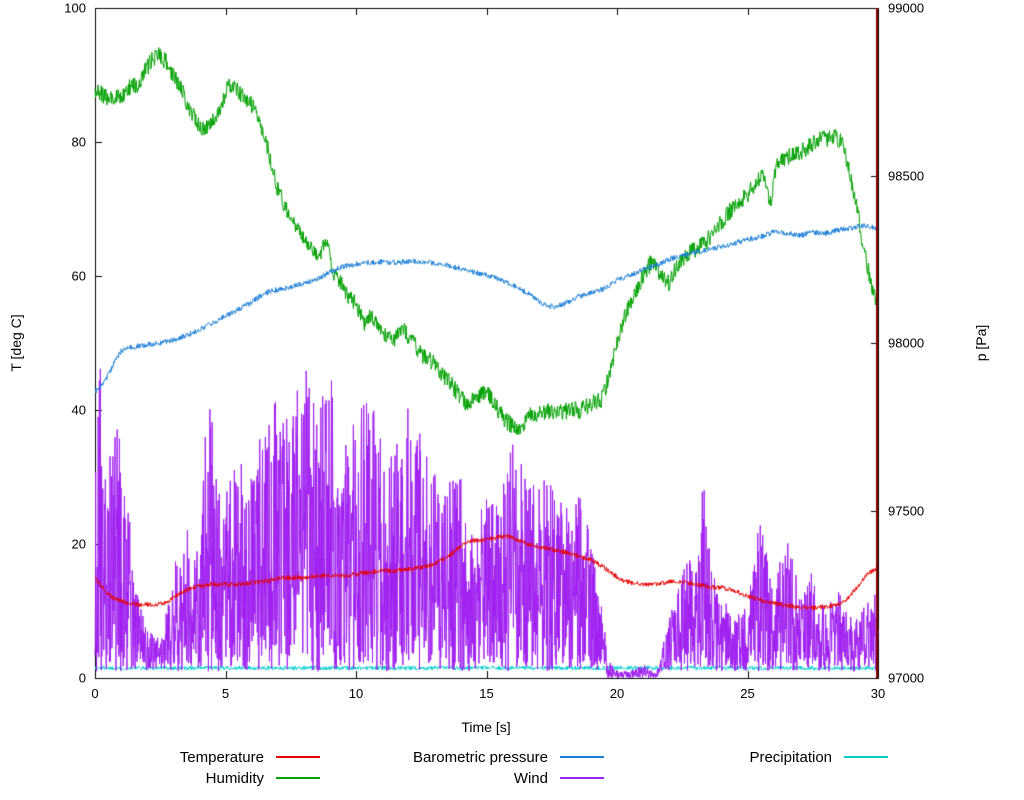  Describe the element at coordinates (878, 693) in the screenshot. I see `tick-label: 30` at that location.